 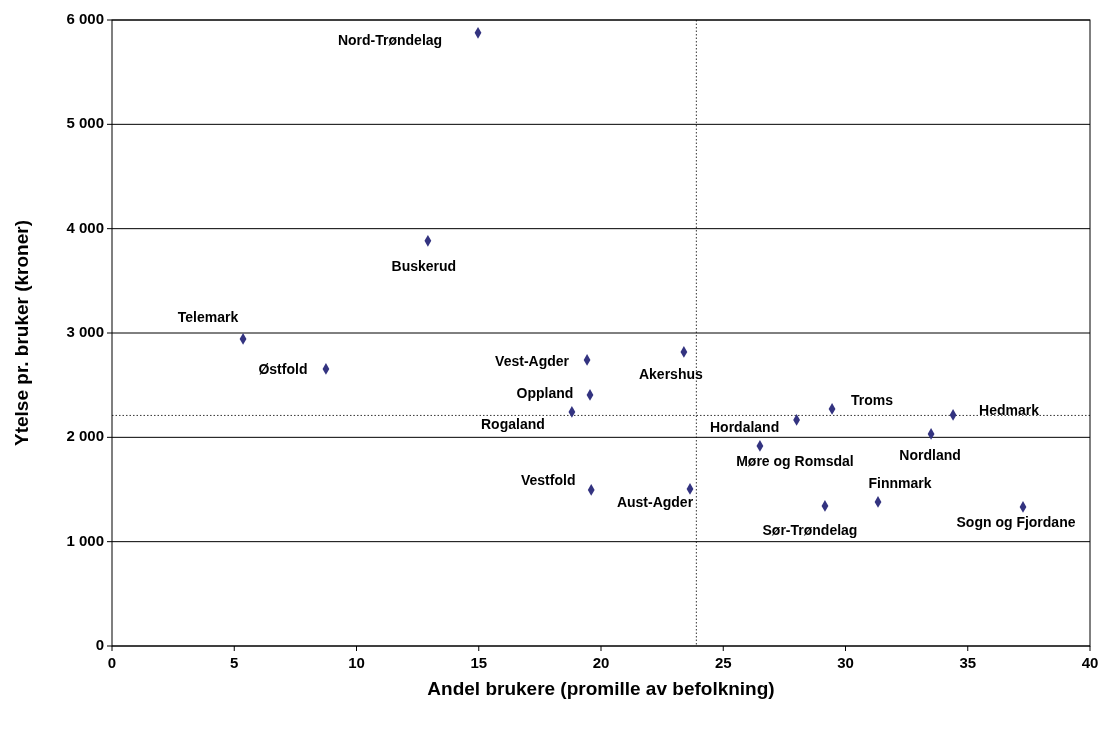 What do you see at coordinates (208, 316) in the screenshot?
I see `annotation: Telemark` at bounding box center [208, 316].